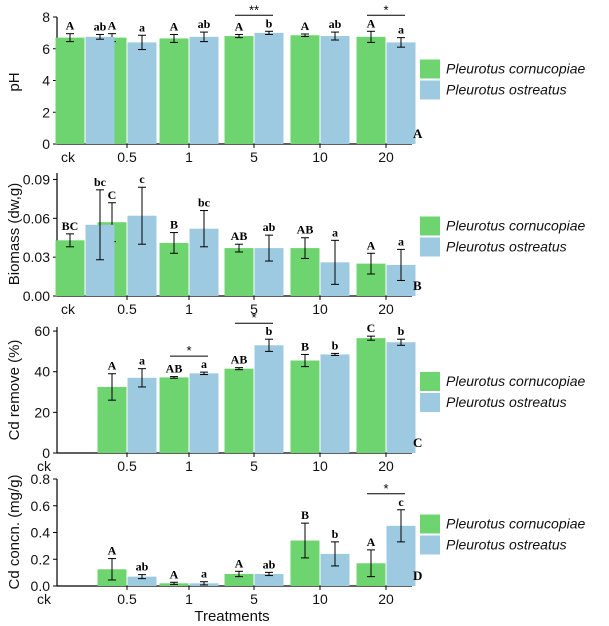 This screenshot has height=626, width=609. Describe the element at coordinates (254, 9) in the screenshot. I see `comparison-marker: **` at that location.